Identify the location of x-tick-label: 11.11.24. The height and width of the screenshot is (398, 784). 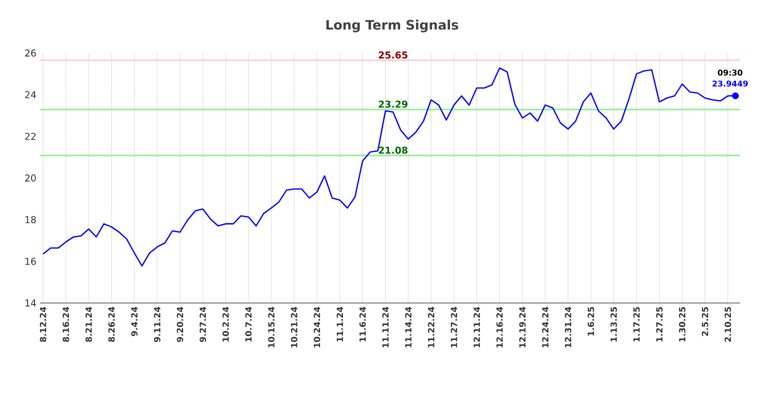
(385, 327).